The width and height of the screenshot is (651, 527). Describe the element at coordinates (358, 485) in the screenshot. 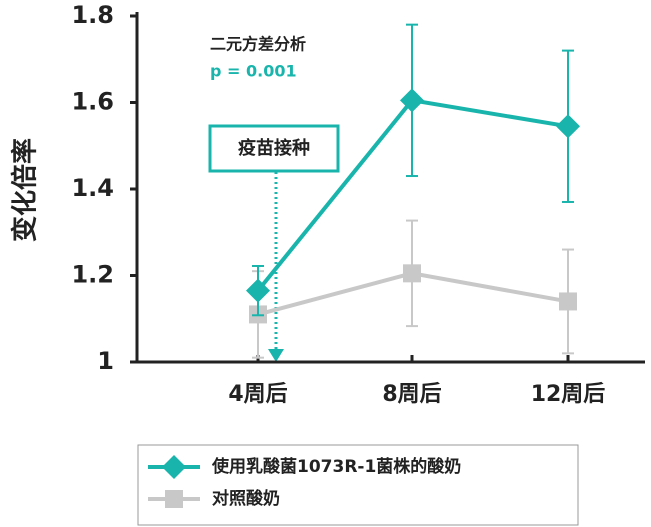

I see `legend` at that location.